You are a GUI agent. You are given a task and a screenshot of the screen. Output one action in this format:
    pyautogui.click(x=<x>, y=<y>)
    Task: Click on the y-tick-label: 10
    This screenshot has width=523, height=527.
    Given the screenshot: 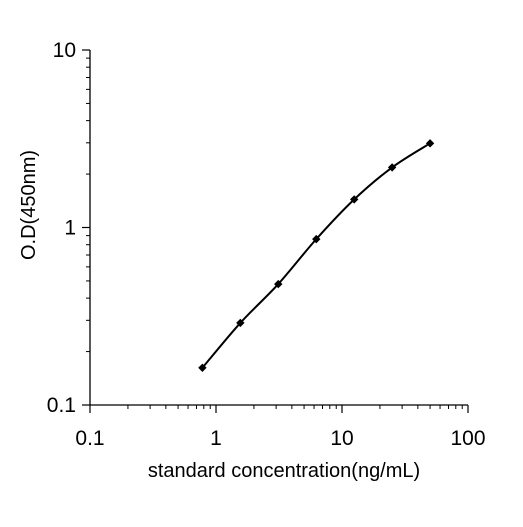 What is the action you would take?
    pyautogui.click(x=64, y=50)
    